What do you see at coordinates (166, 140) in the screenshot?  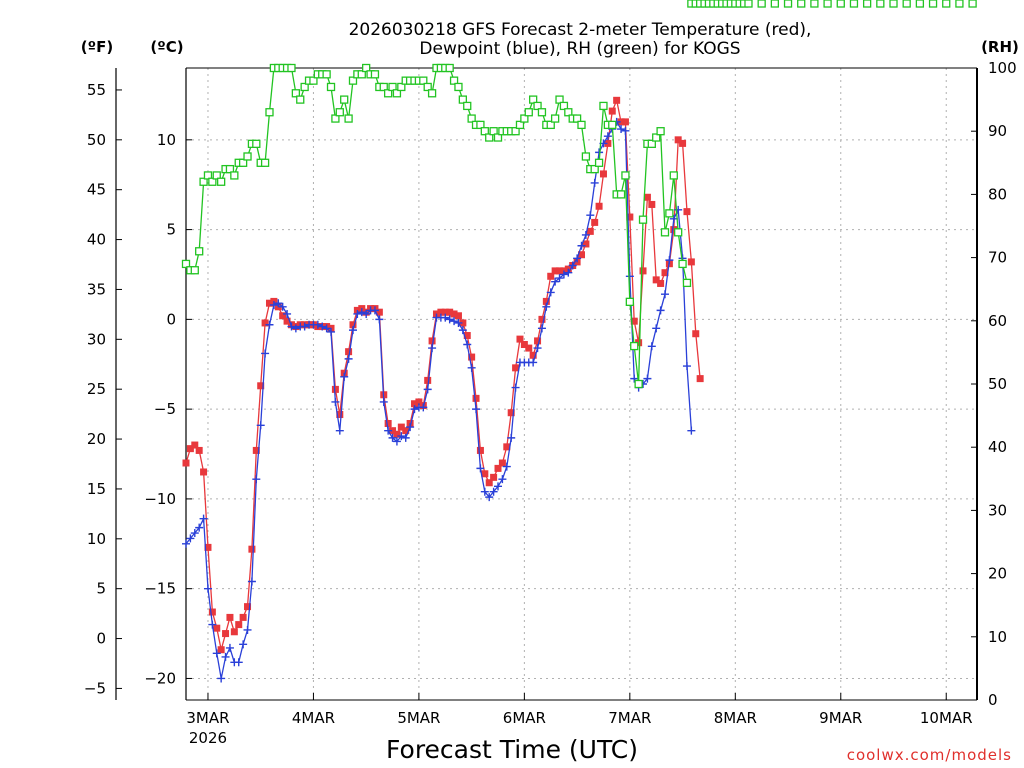 I see `celsius-tick-label: 10` at bounding box center [166, 140].